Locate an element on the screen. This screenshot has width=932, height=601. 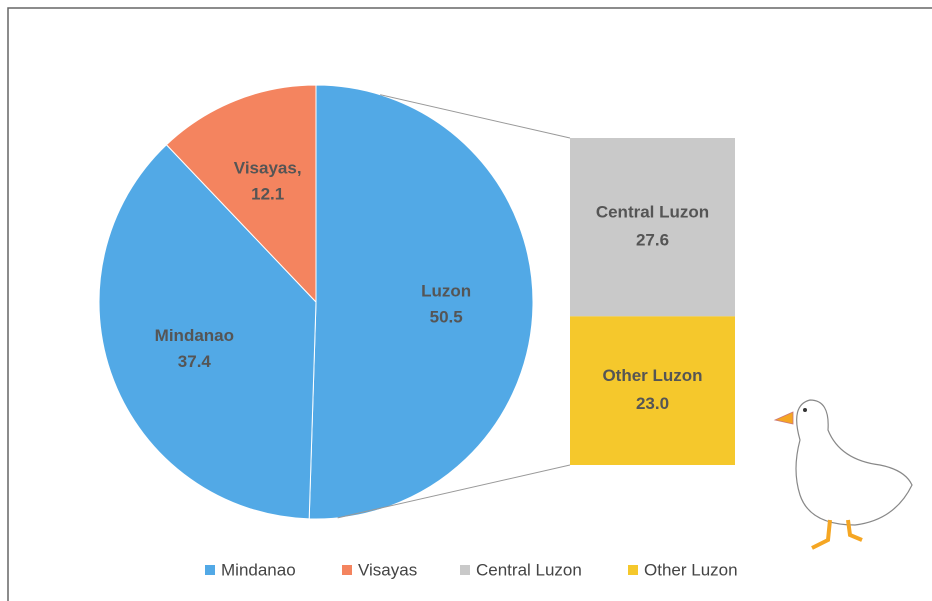
slice-value: 12.1 is located at coordinates (267, 194).